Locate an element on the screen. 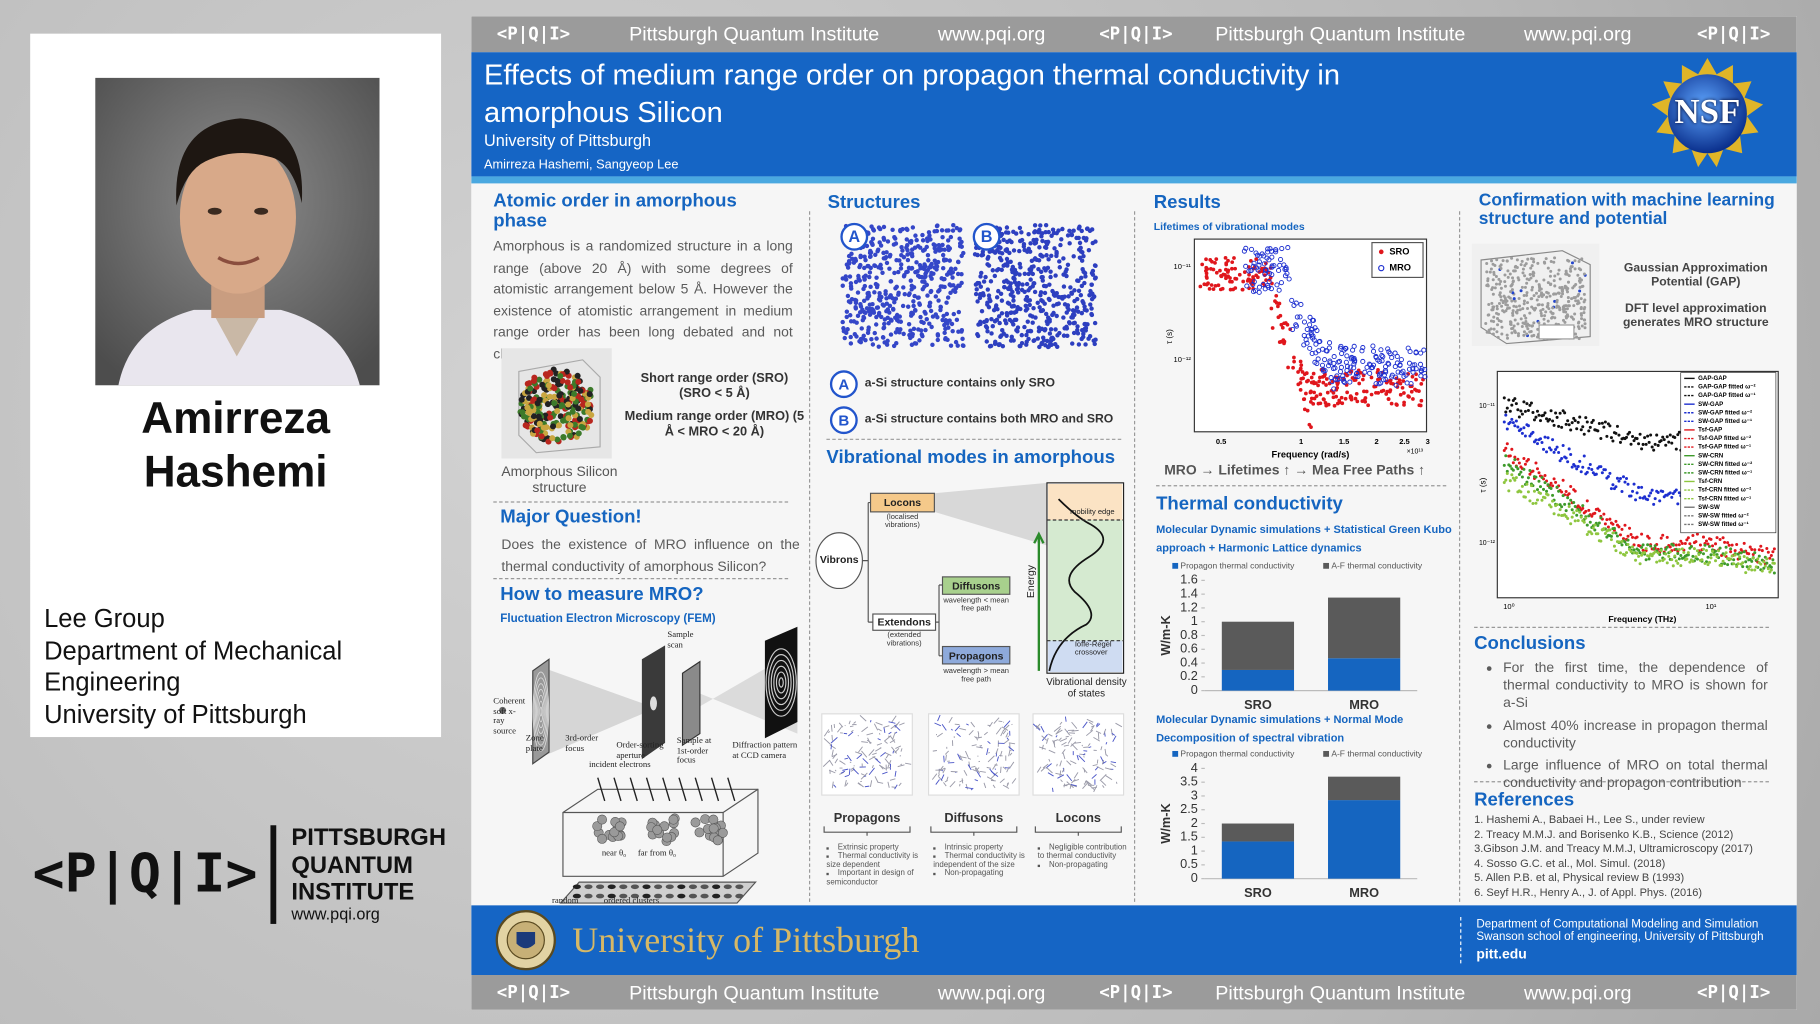 The height and width of the screenshot is (1024, 1820). figure-label: random is located at coordinates (565, 900).